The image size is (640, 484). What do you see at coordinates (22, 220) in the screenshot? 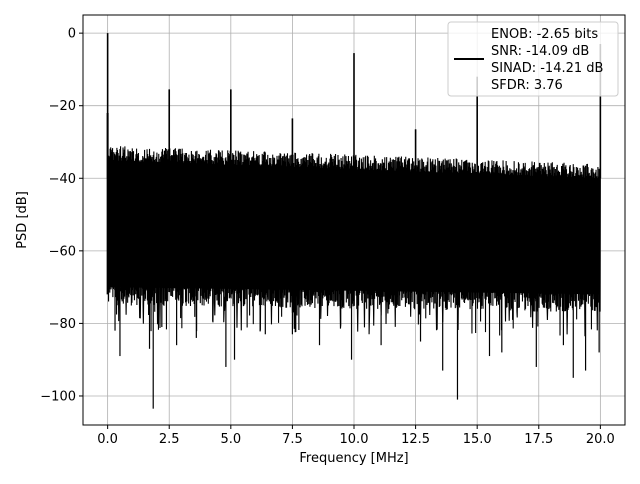
I see `y-axis-label: PSD [dB]` at bounding box center [22, 220].